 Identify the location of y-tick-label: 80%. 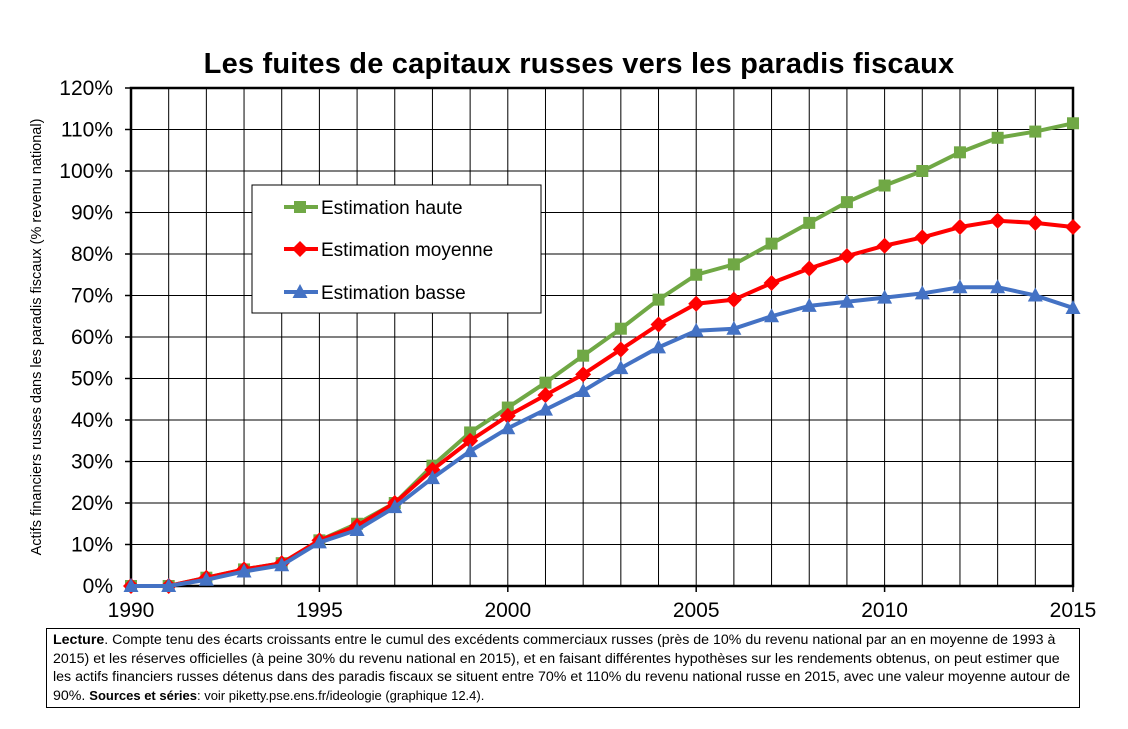
(92, 254).